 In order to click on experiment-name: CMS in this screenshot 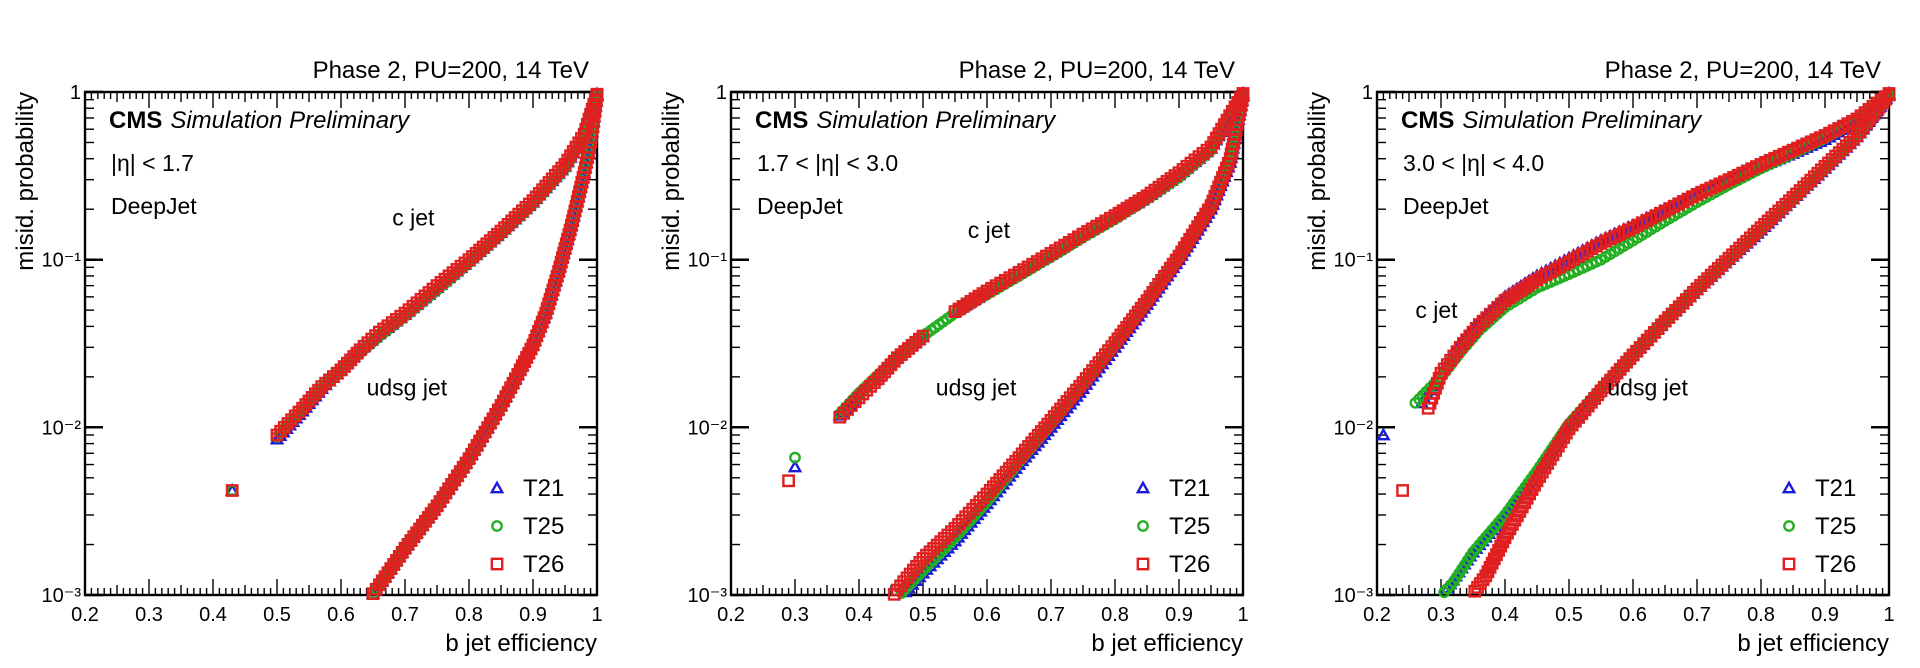, I will do `click(1427, 120)`.